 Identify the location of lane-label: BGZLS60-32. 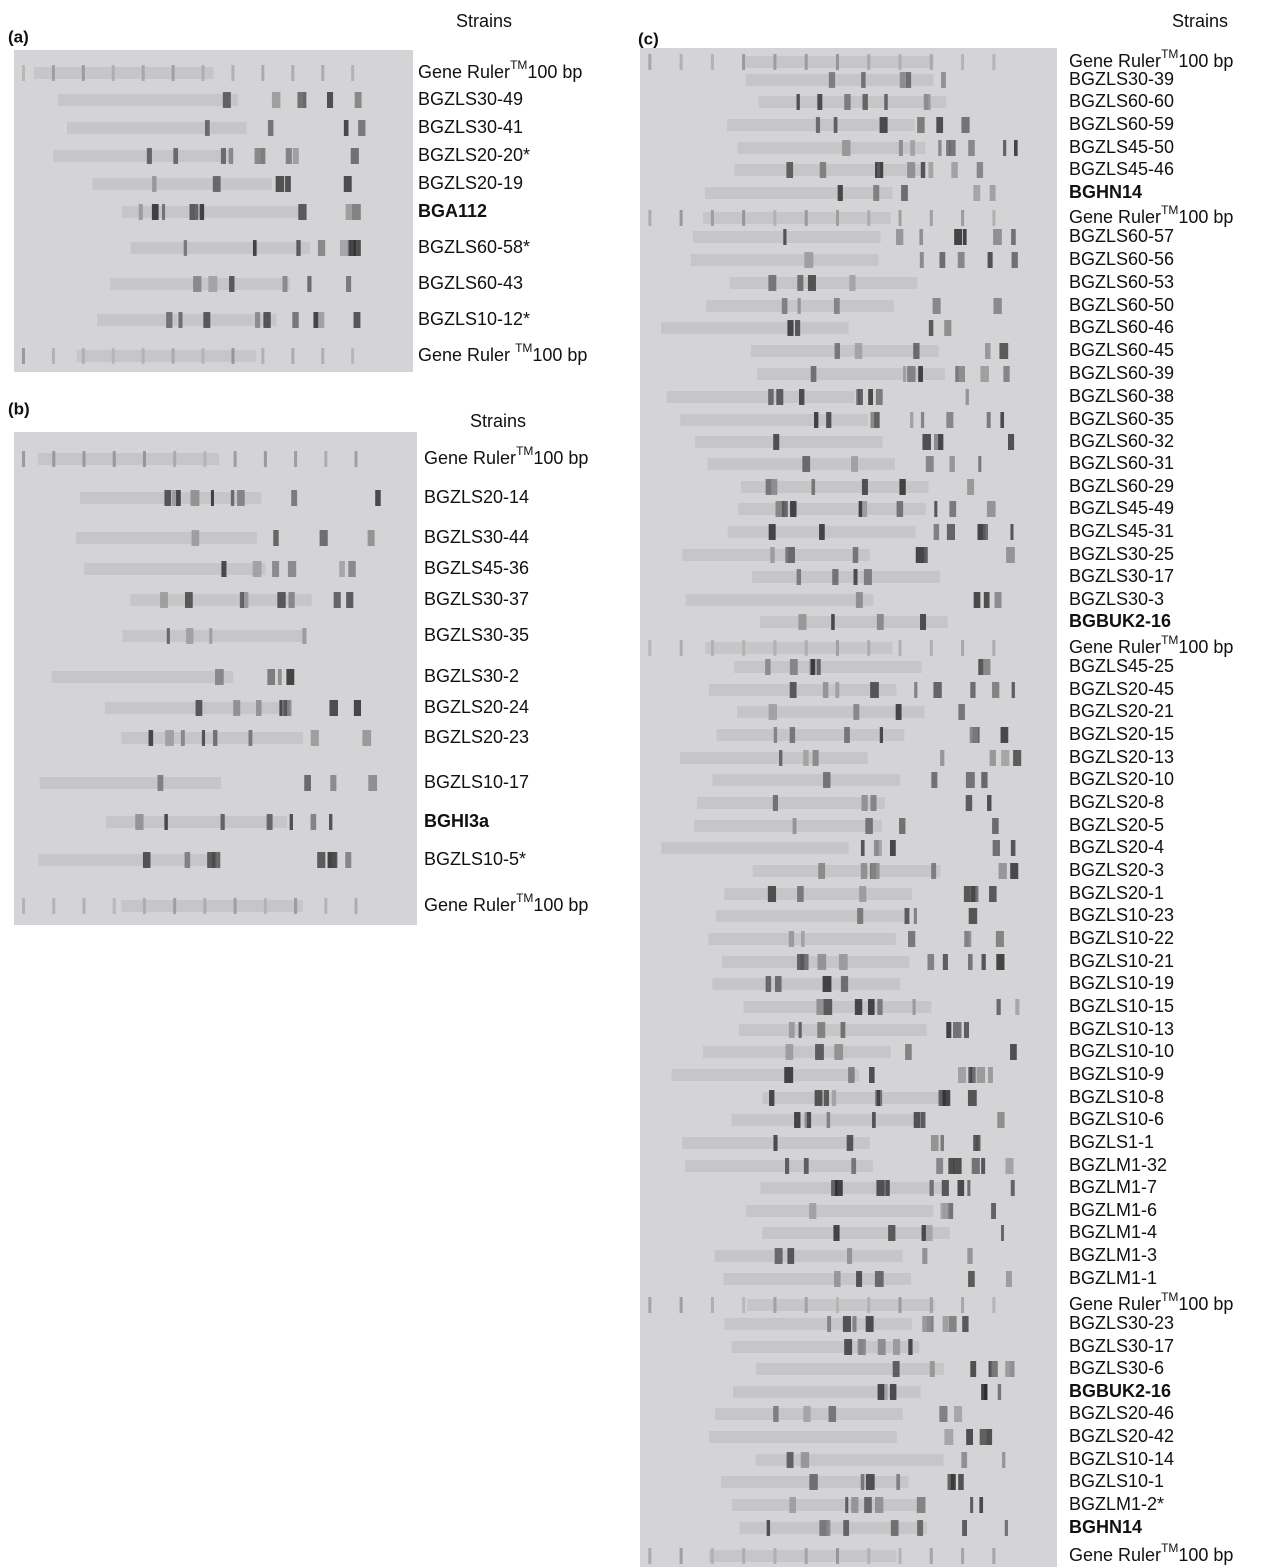
(1121, 441).